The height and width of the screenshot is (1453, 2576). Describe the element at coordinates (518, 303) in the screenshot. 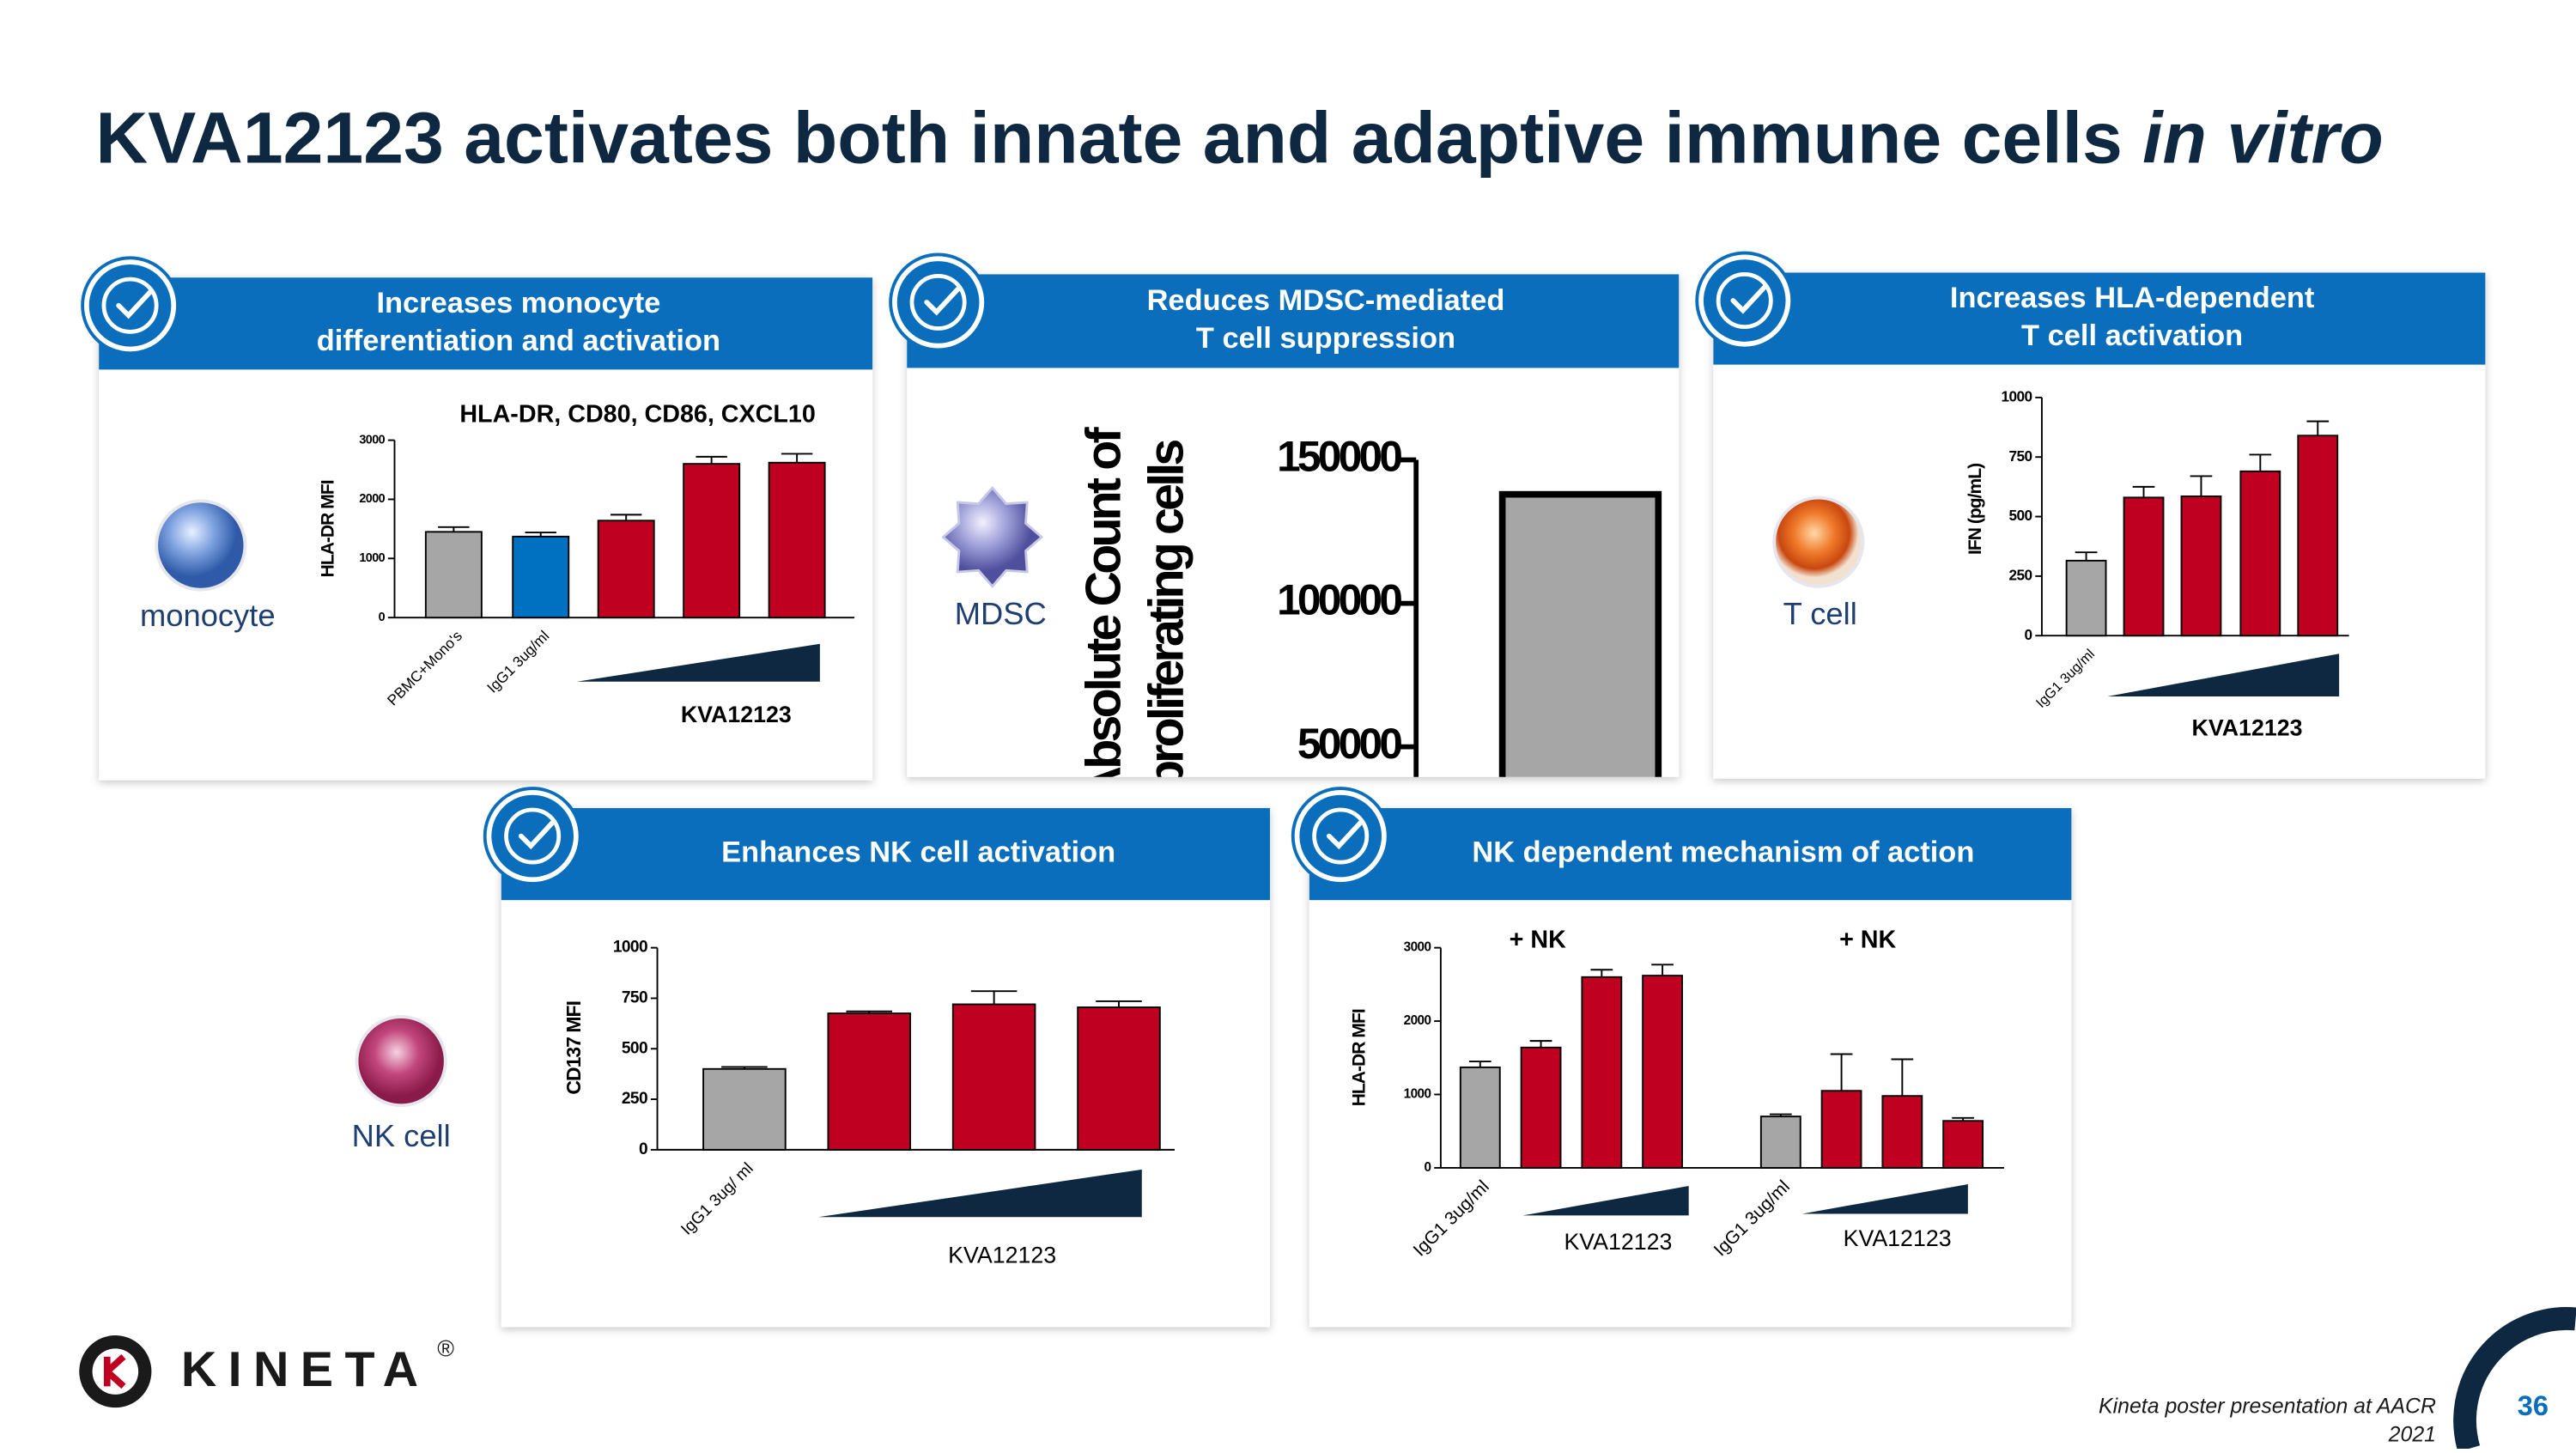

I see `panel-header-text: Increases monocyte` at that location.